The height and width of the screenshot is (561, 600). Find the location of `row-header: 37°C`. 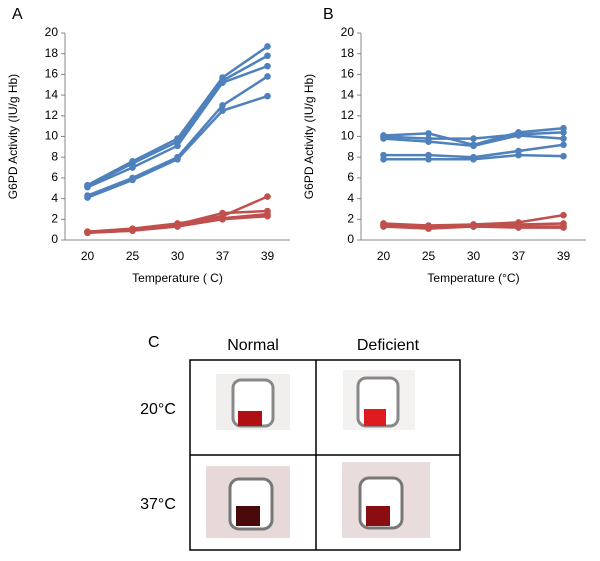

row-header: 37°C is located at coordinates (158, 504).